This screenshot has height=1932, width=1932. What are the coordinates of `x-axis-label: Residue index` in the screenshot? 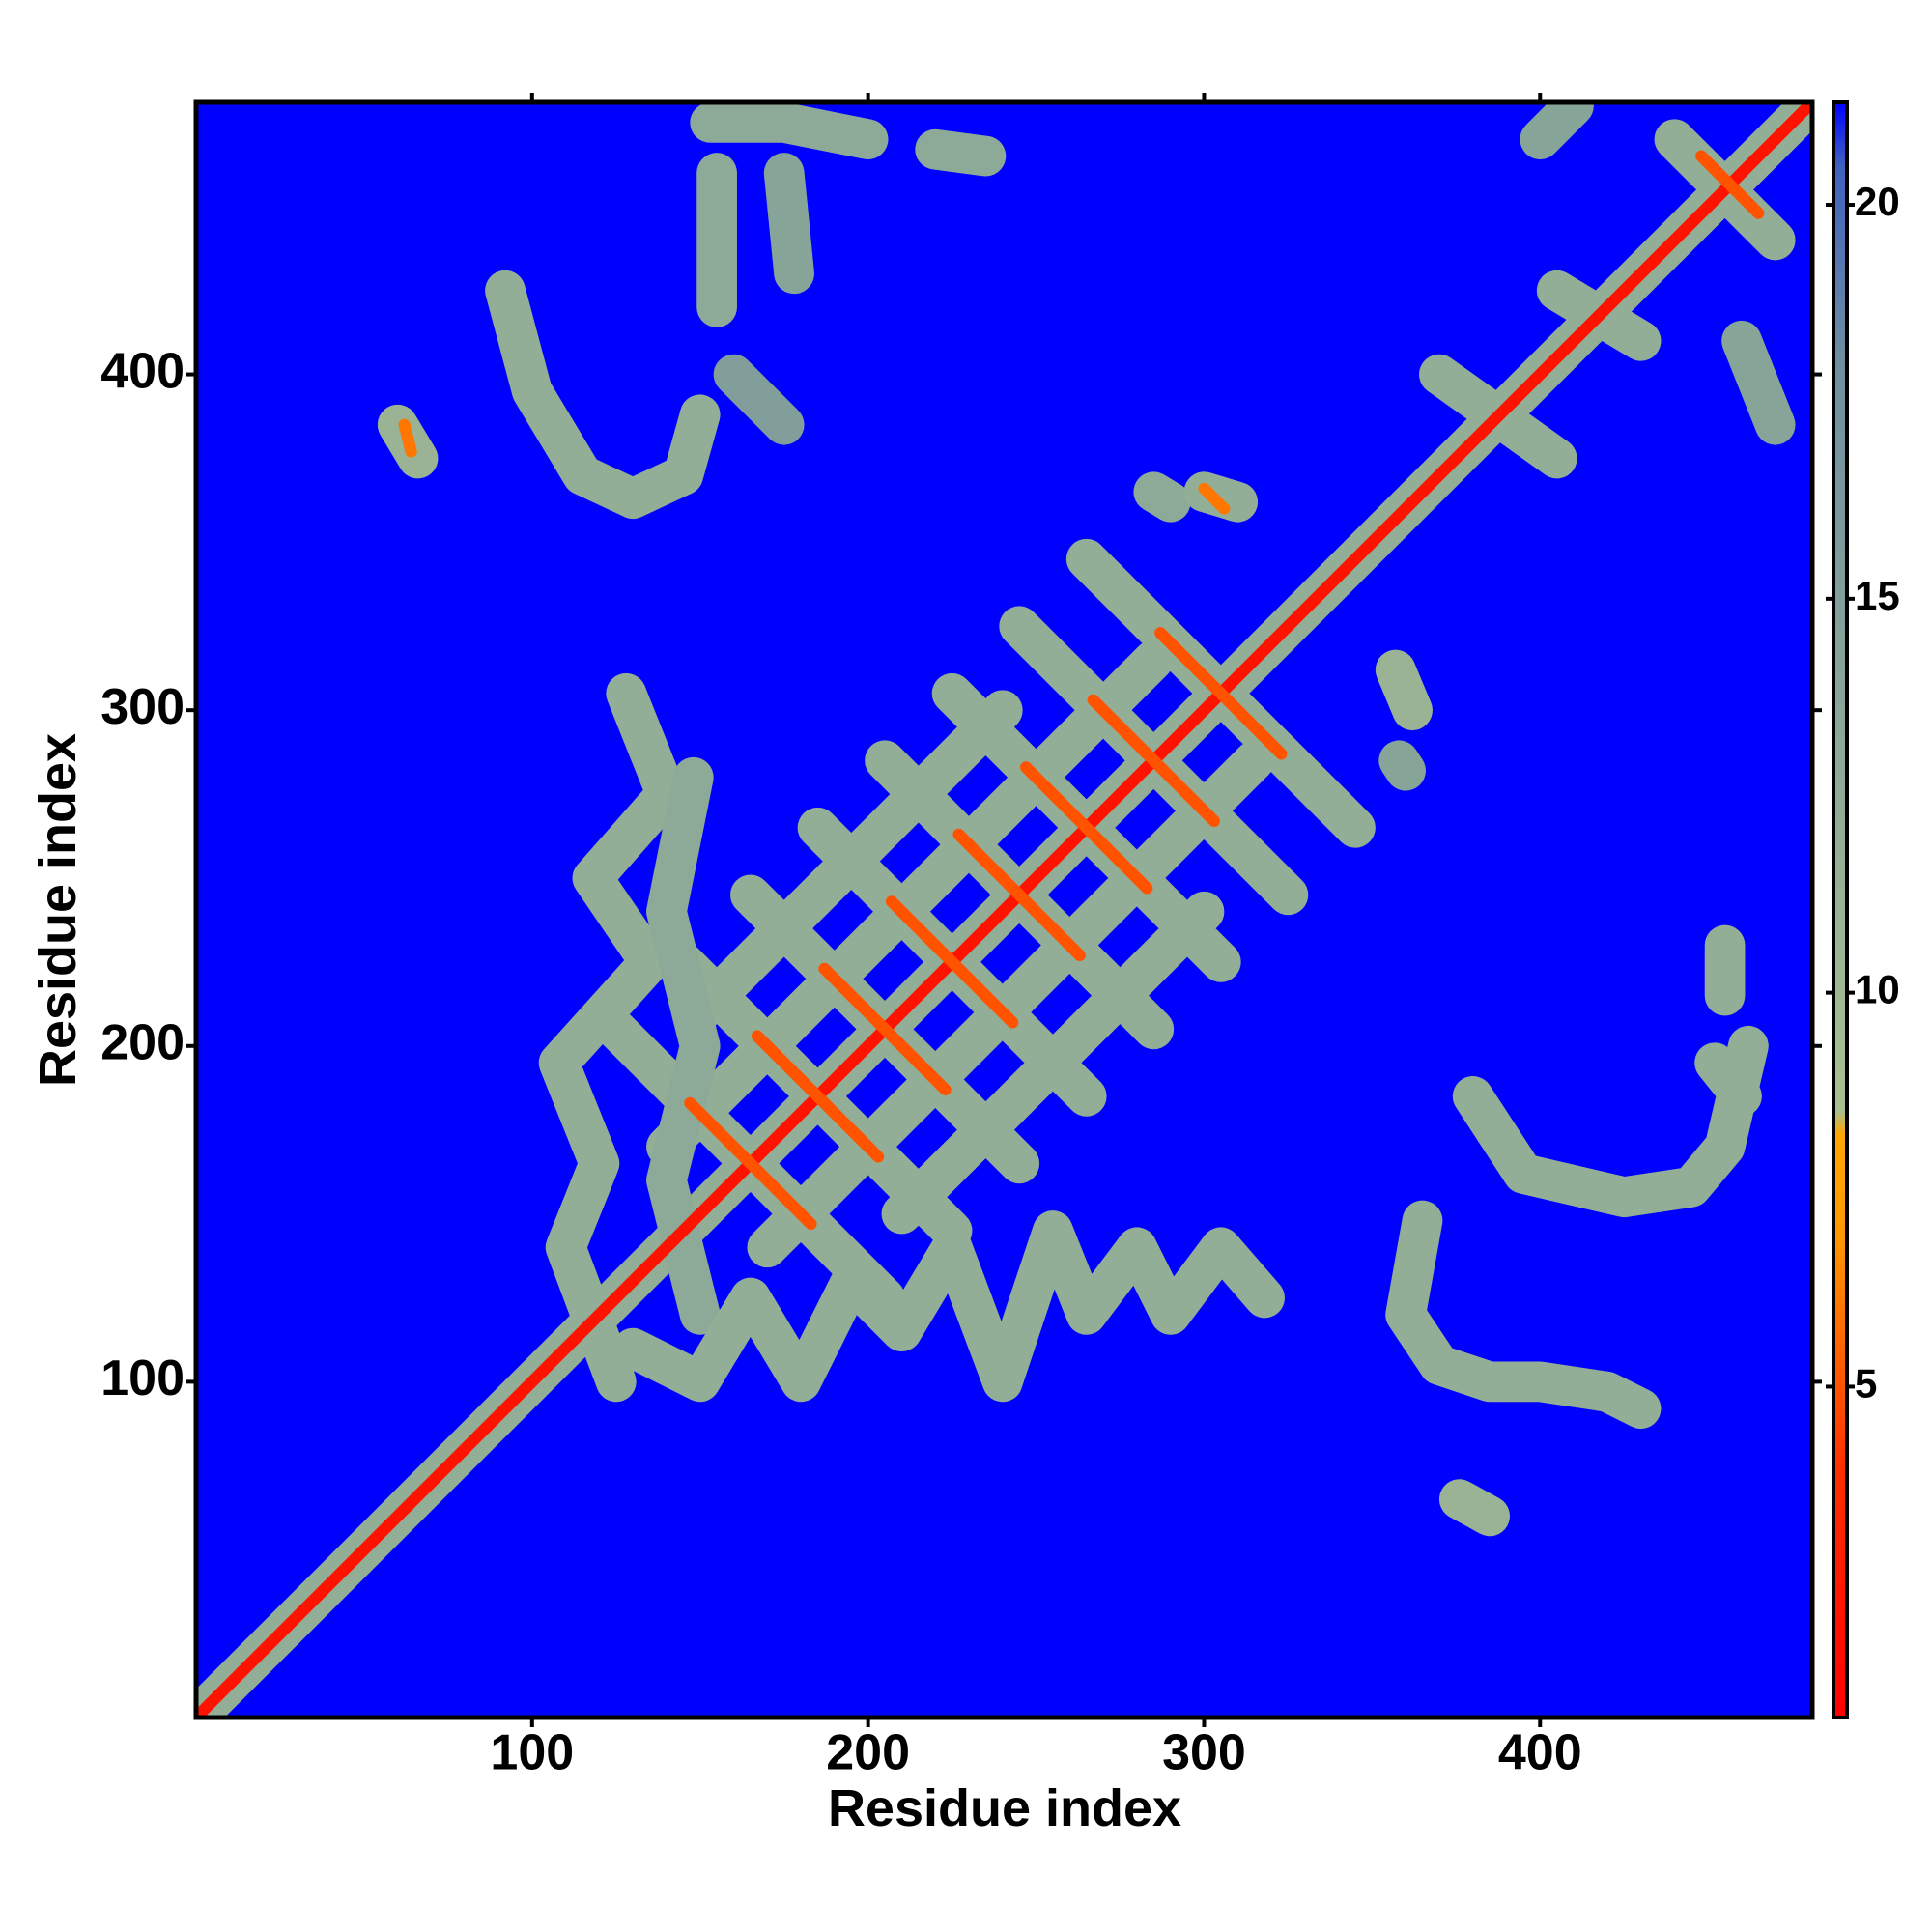 It's located at (1005, 1808).